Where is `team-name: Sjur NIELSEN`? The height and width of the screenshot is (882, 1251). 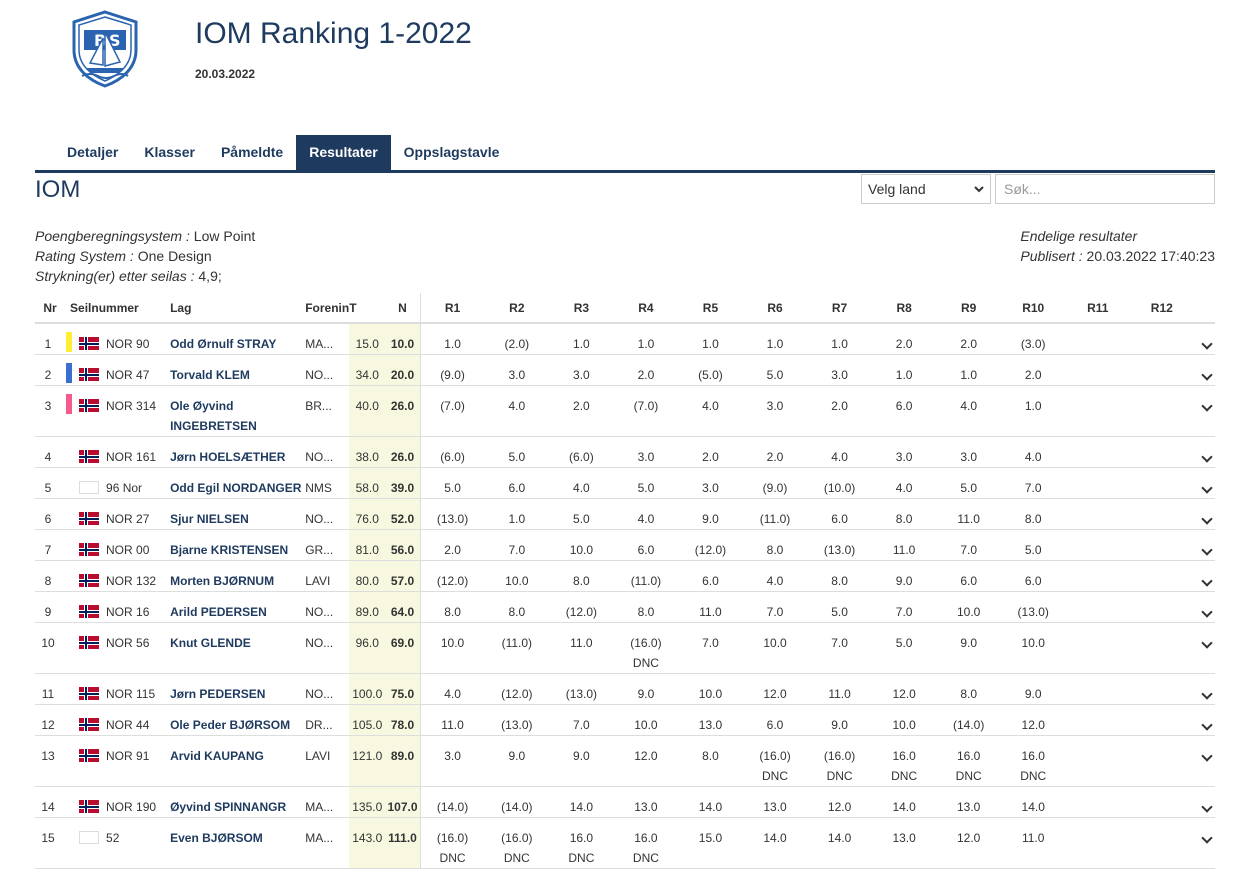
team-name: Sjur NIELSEN is located at coordinates (238, 514).